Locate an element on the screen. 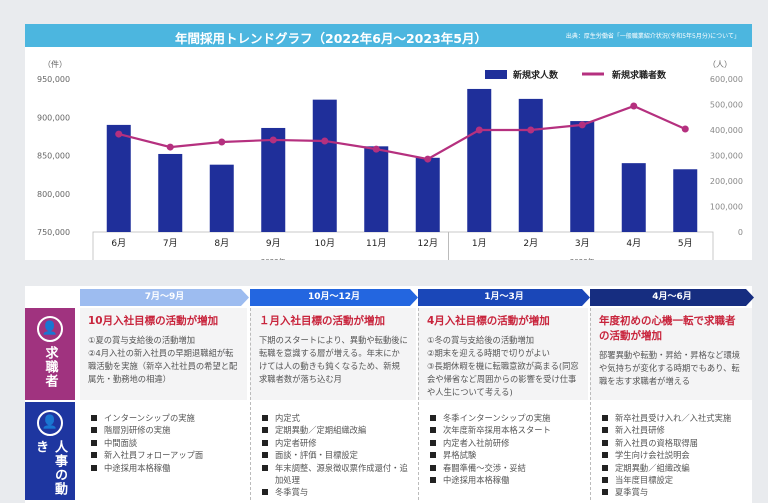 The image size is (768, 503). hr-list-item: 次年度新卒採用本格スタート is located at coordinates (503, 430).